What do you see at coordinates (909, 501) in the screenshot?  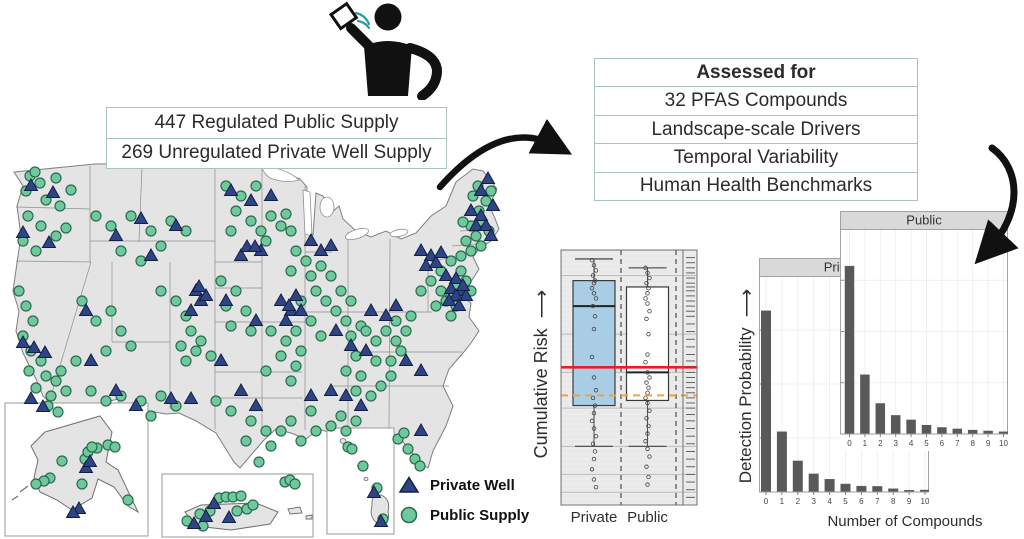 I see `svg-text: 9` at bounding box center [909, 501].